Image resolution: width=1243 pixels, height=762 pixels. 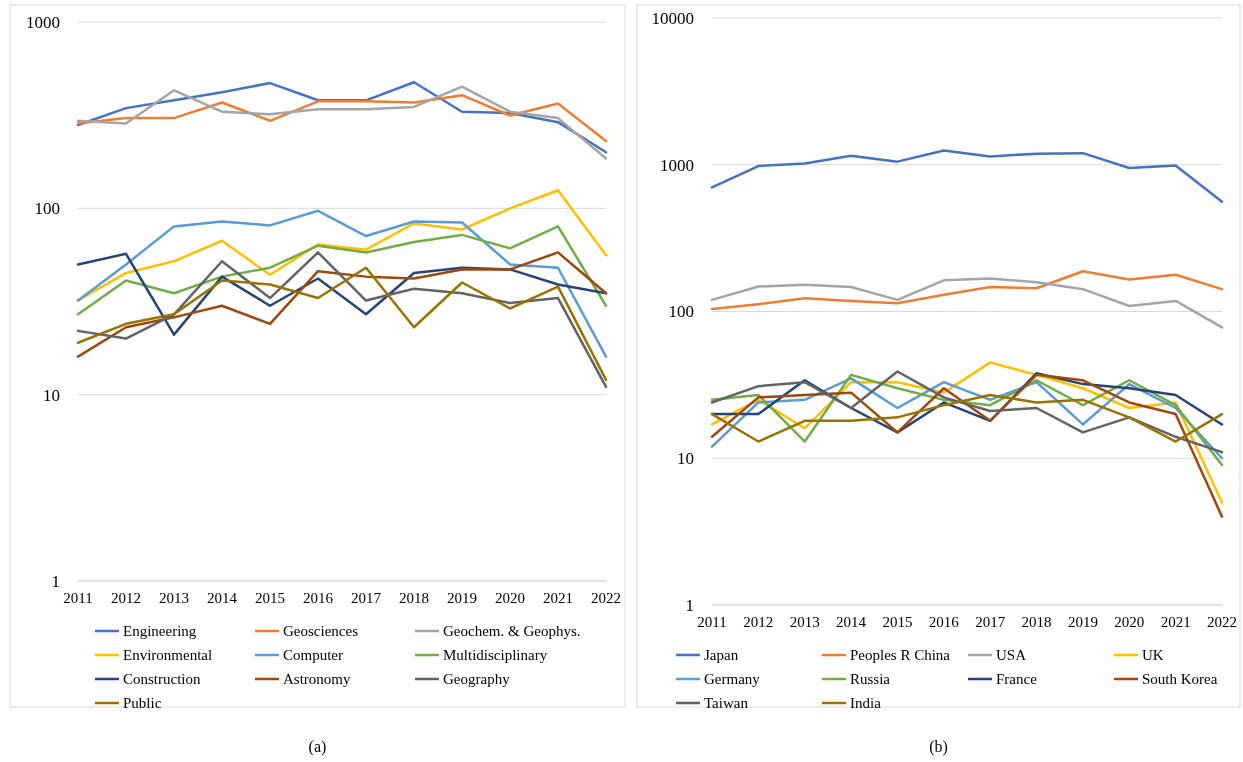 I want to click on legend-label: Russia, so click(x=870, y=679).